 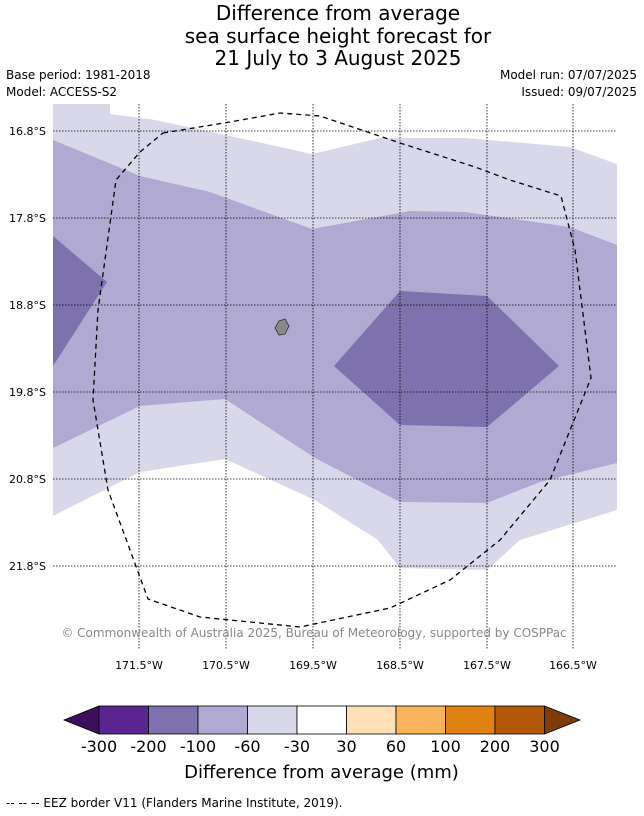 What do you see at coordinates (27, 479) in the screenshot?
I see `latitude-label: 20.8°S` at bounding box center [27, 479].